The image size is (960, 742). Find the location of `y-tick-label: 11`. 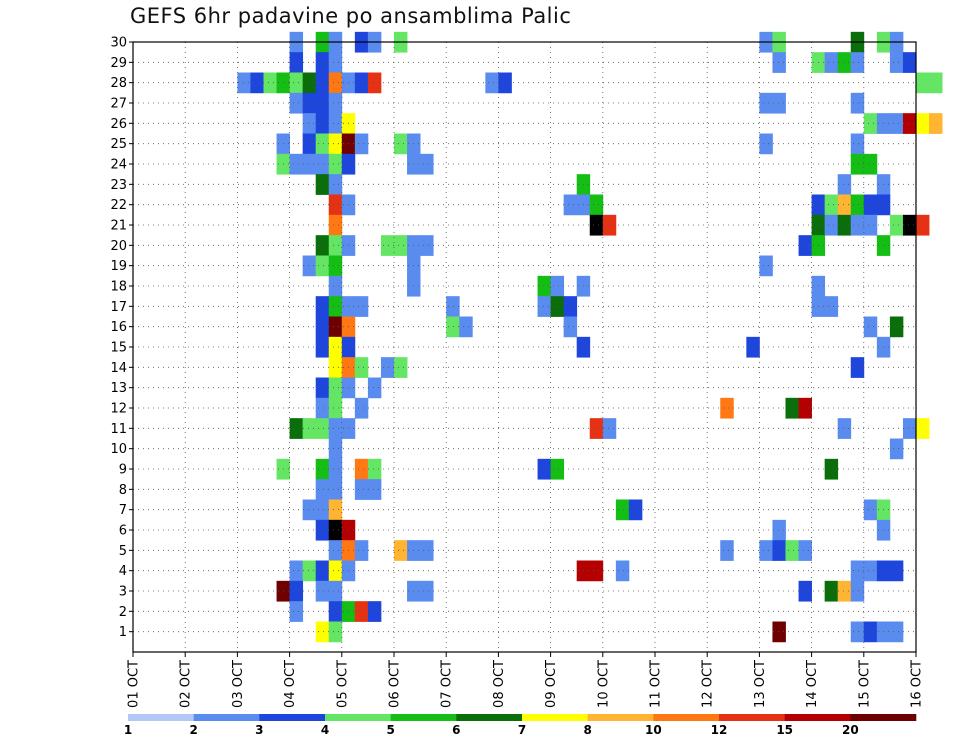

y-tick-label: 11 is located at coordinates (118, 429).